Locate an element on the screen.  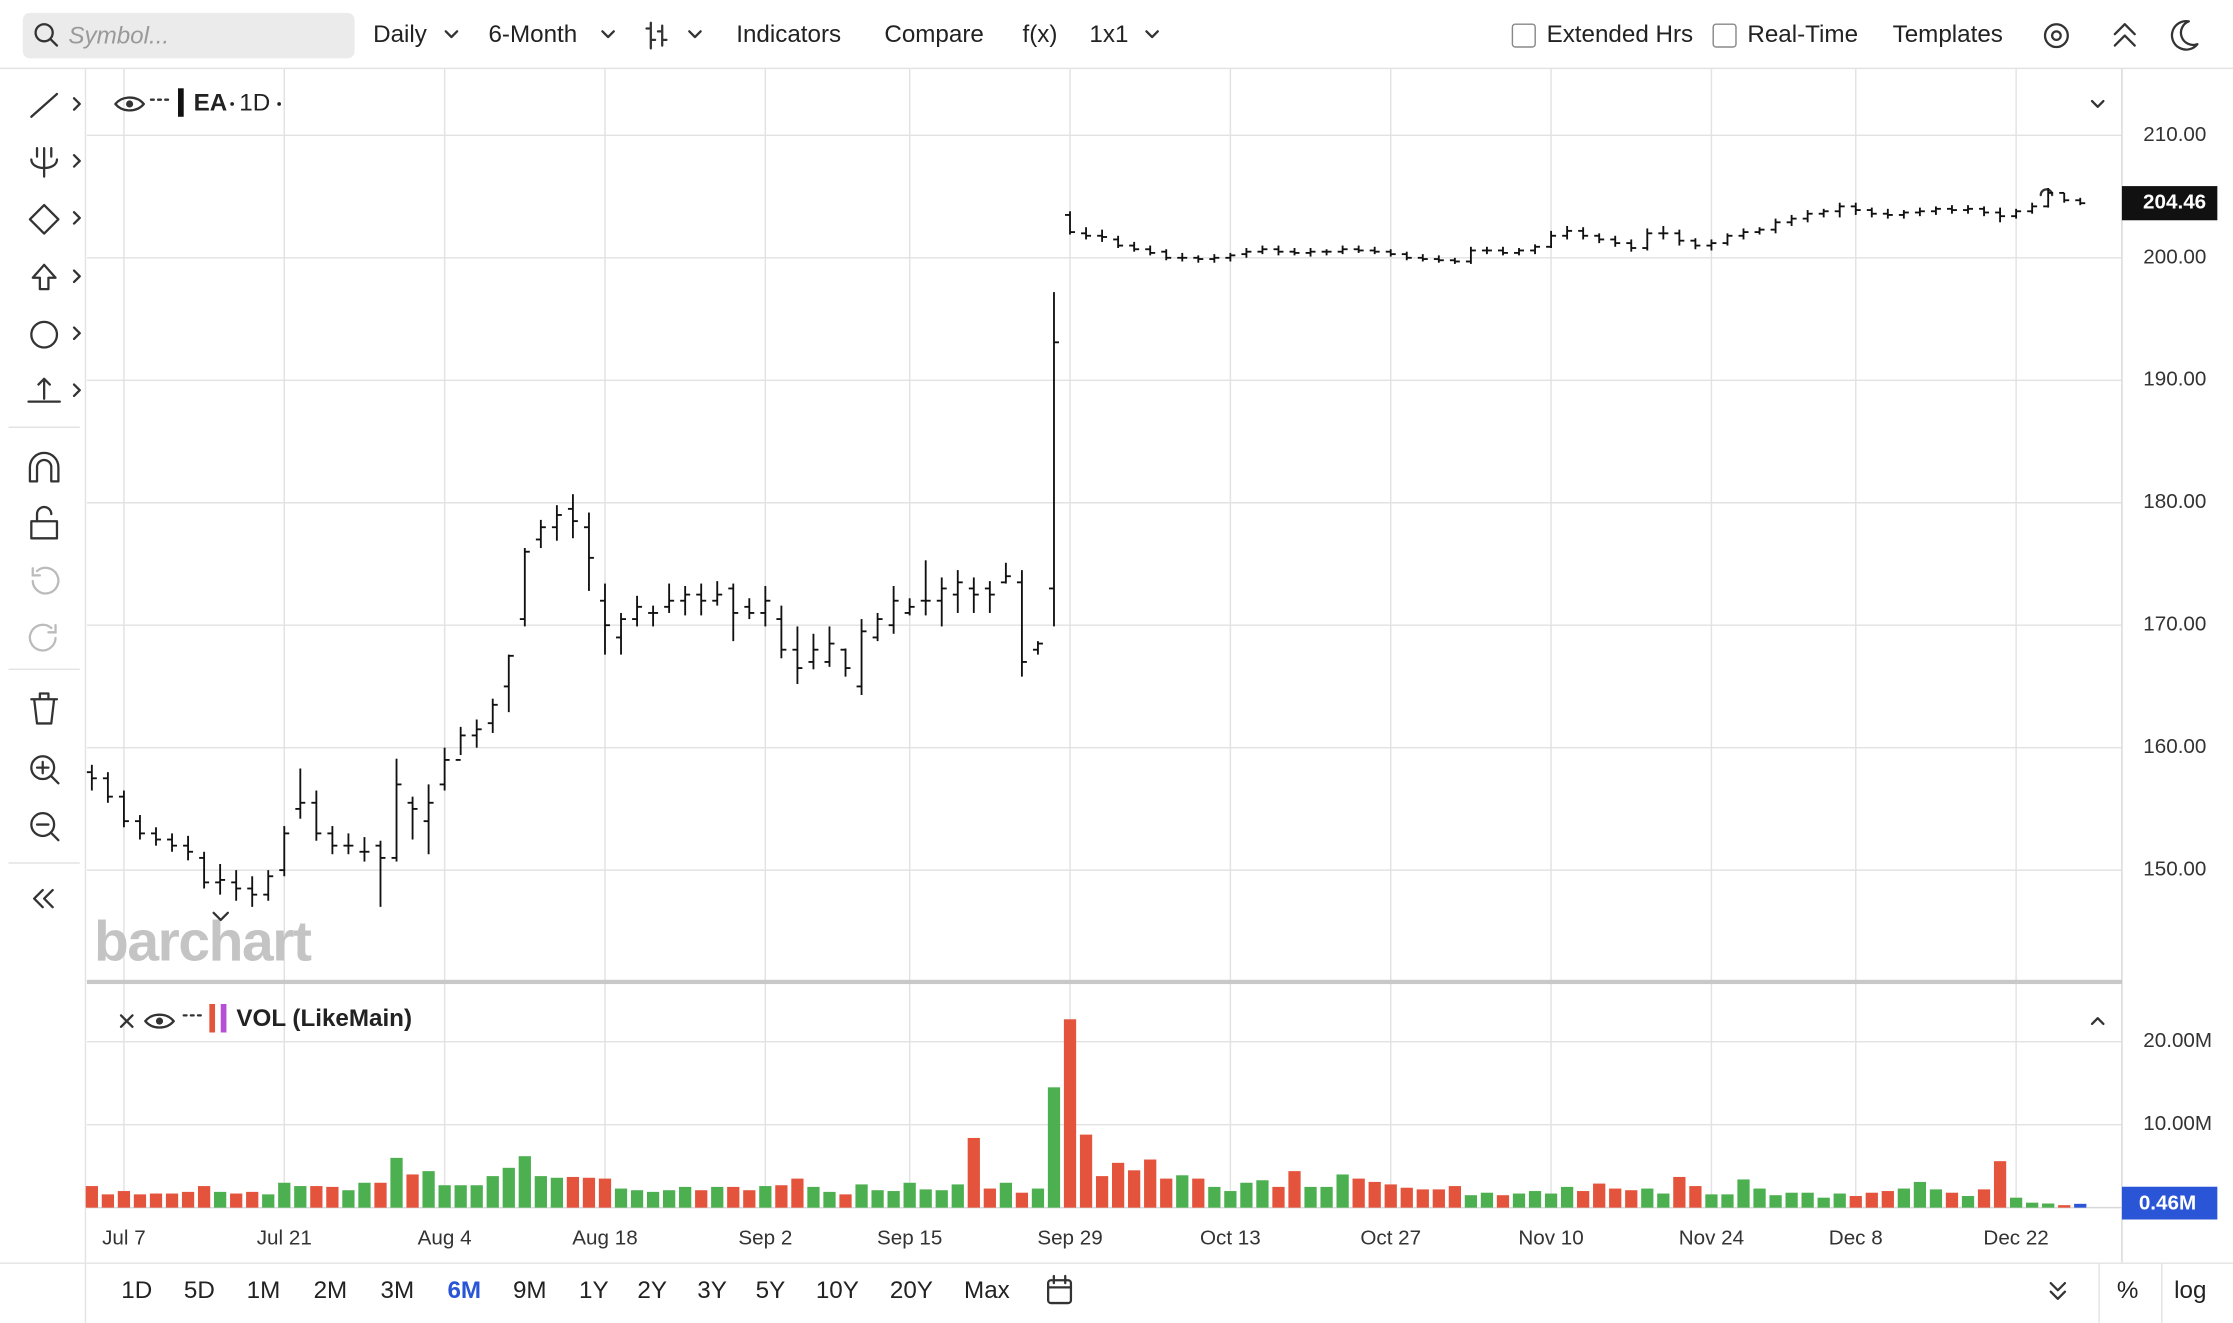
theme-button is located at coordinates (2184, 35).